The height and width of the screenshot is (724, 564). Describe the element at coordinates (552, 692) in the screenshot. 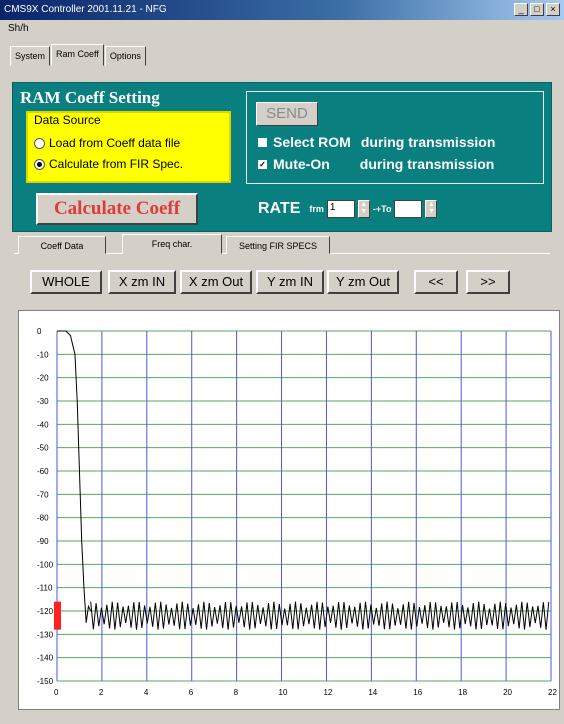

I see `x-tick-label: 22` at that location.